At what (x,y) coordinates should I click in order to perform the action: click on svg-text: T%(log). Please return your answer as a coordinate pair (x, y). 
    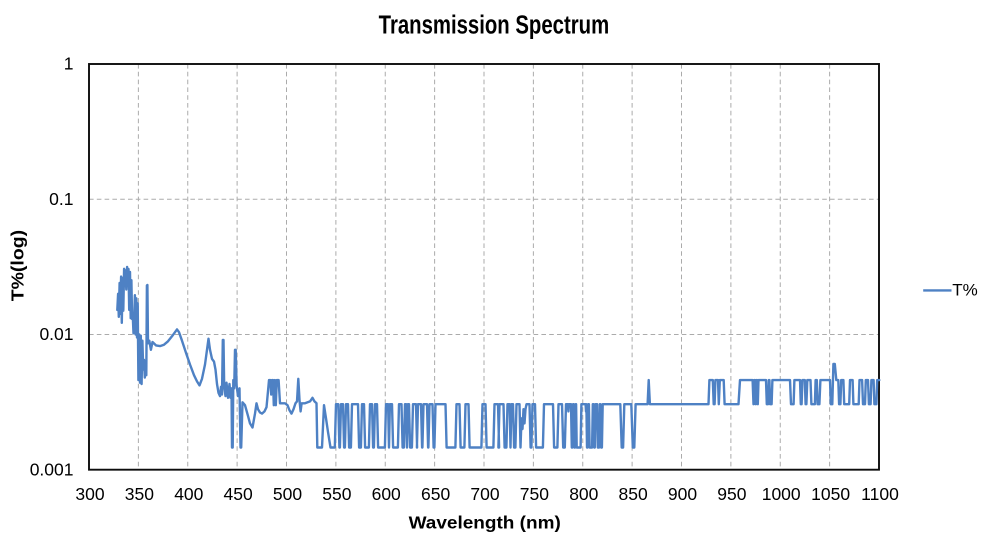
    Looking at the image, I should click on (18, 265).